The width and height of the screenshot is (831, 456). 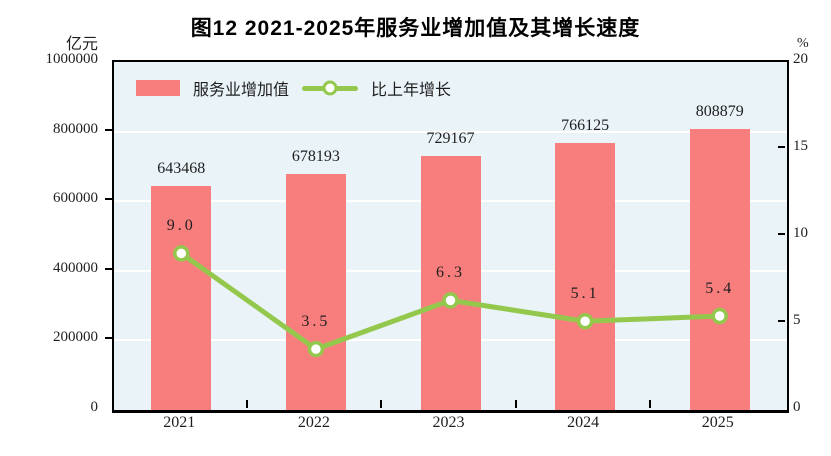 I want to click on chart-title: 图12 2021-2025年服务业增加值及其增长速度, so click(x=415, y=28).